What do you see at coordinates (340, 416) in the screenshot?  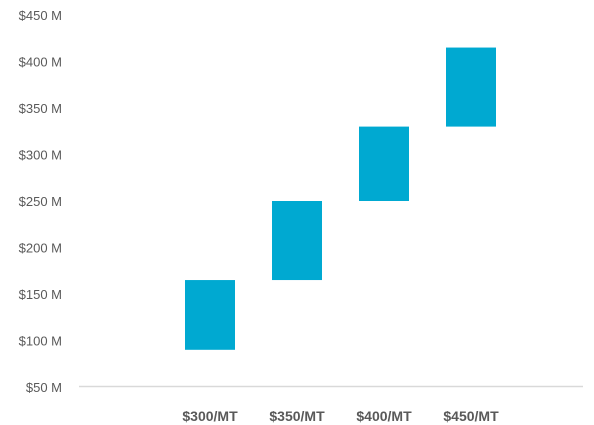 I see `x-axis-tick-labels: $300/MT $350/MT $400/MT $450/MT` at bounding box center [340, 416].